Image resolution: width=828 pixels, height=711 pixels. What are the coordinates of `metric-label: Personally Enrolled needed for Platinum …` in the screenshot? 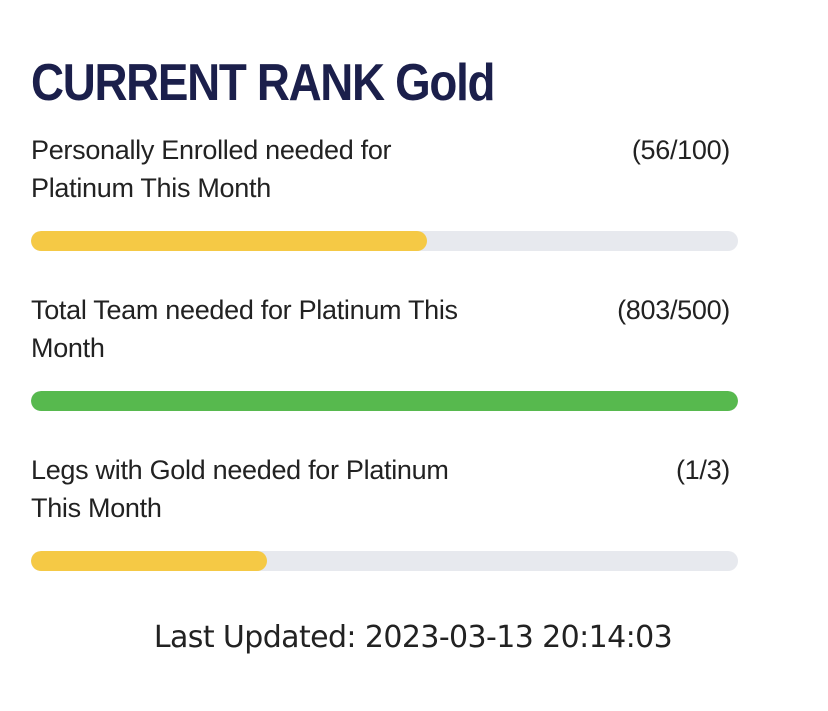 It's located at (211, 169).